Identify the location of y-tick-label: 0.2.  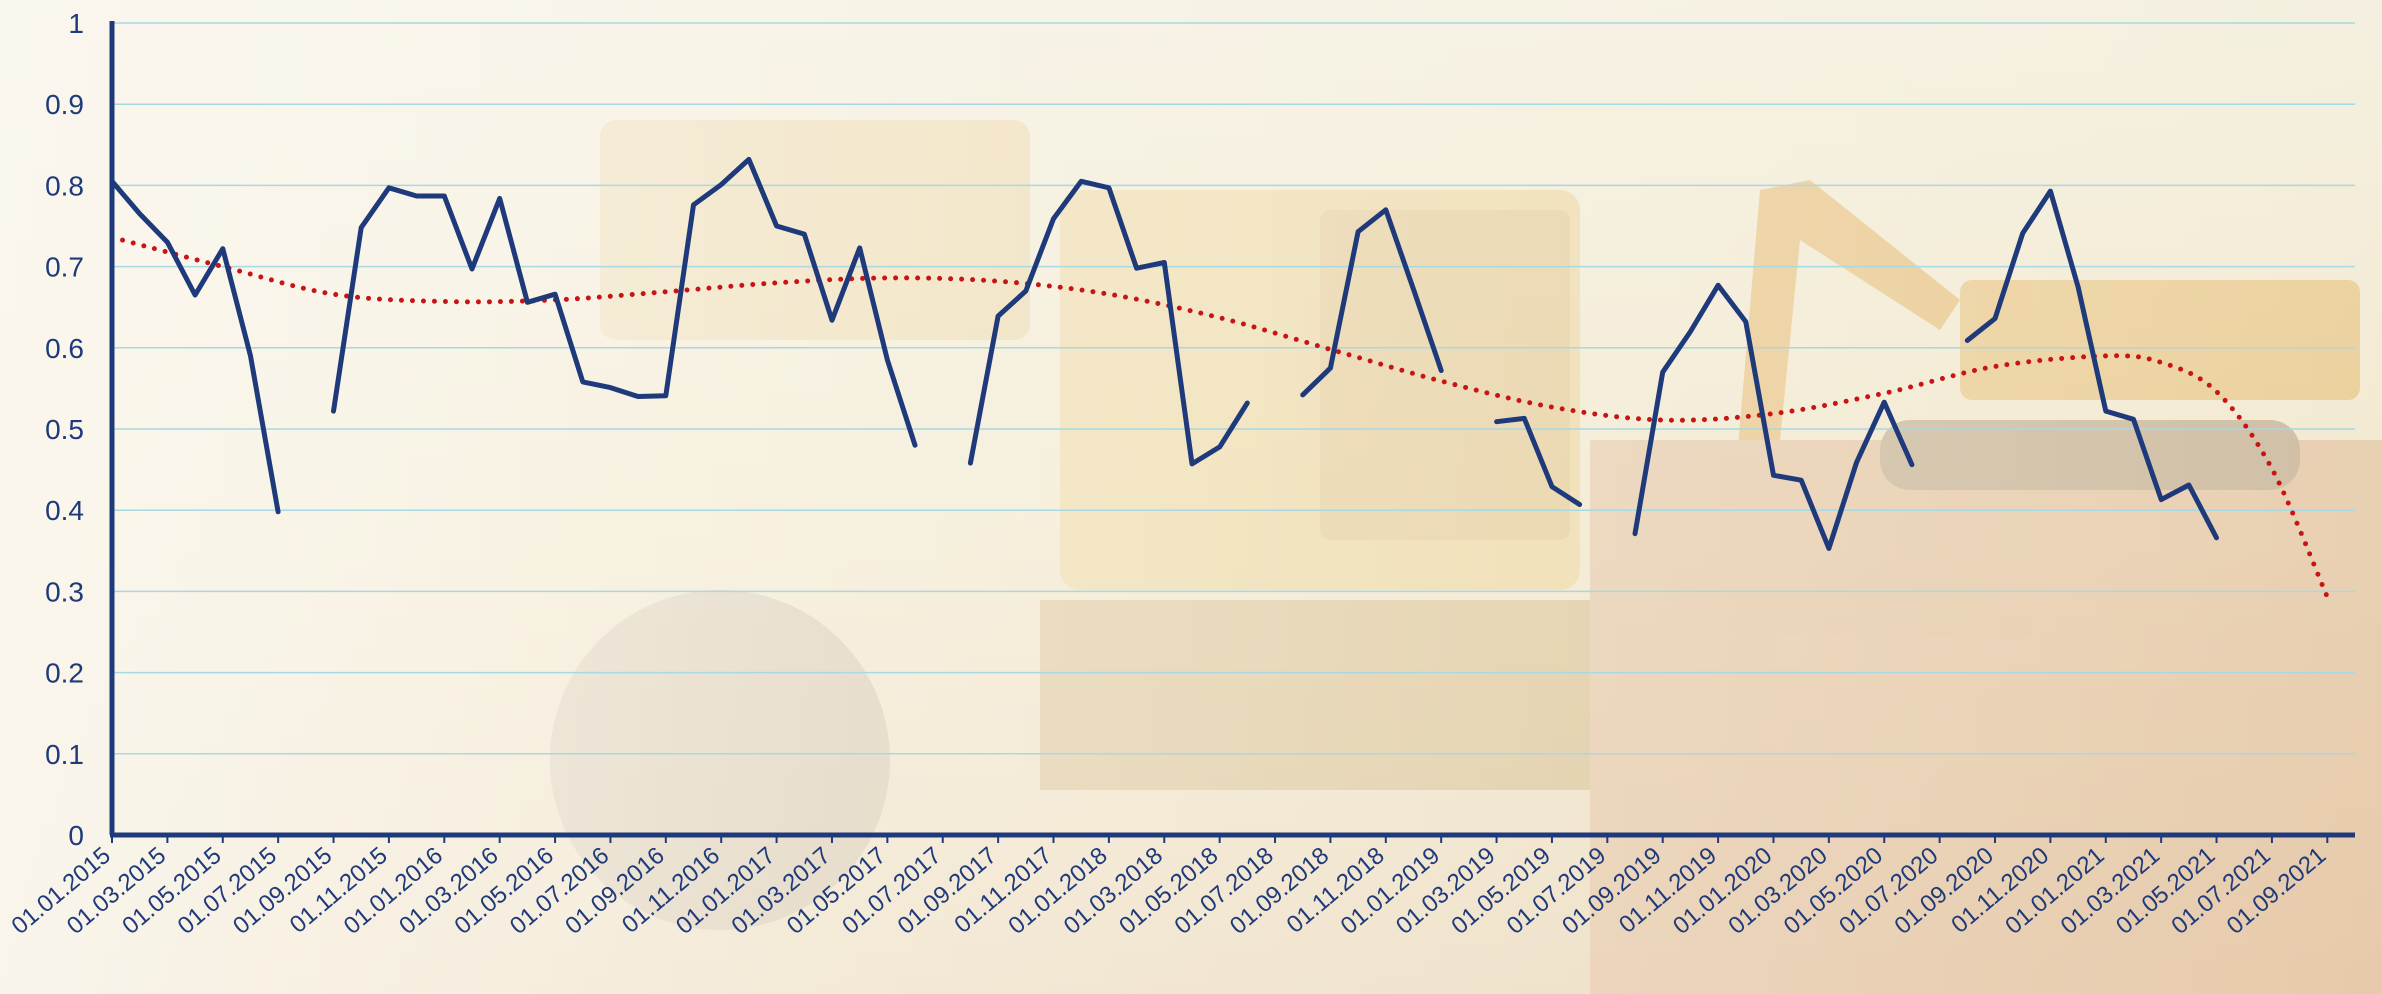
(64, 673).